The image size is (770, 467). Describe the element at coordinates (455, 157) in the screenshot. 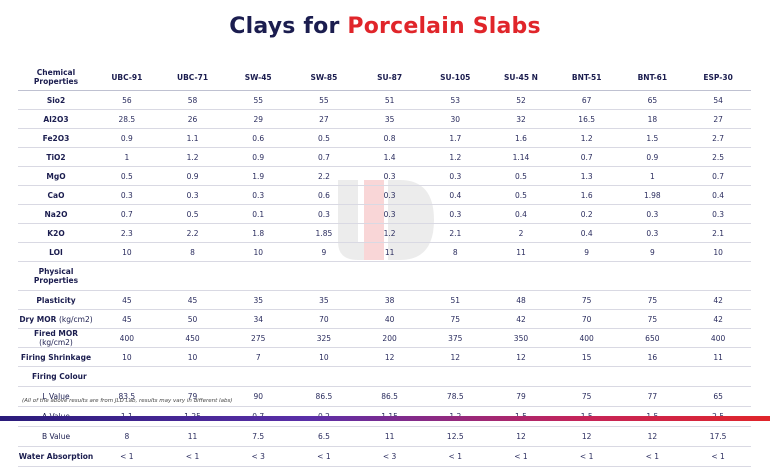

I see `table-cell: 1.2` at that location.